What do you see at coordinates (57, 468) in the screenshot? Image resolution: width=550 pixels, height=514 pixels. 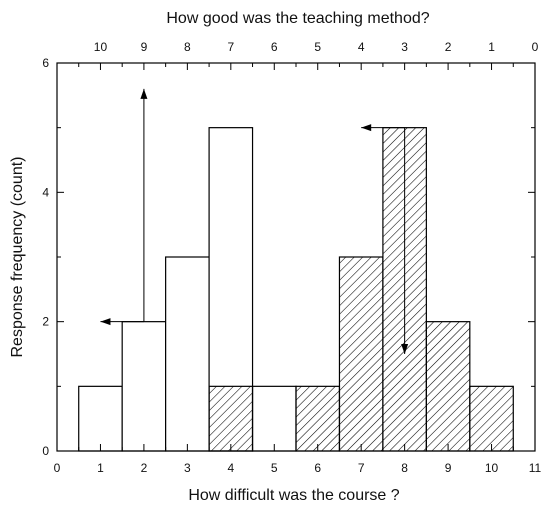 I see `x-tick-label: 0` at bounding box center [57, 468].